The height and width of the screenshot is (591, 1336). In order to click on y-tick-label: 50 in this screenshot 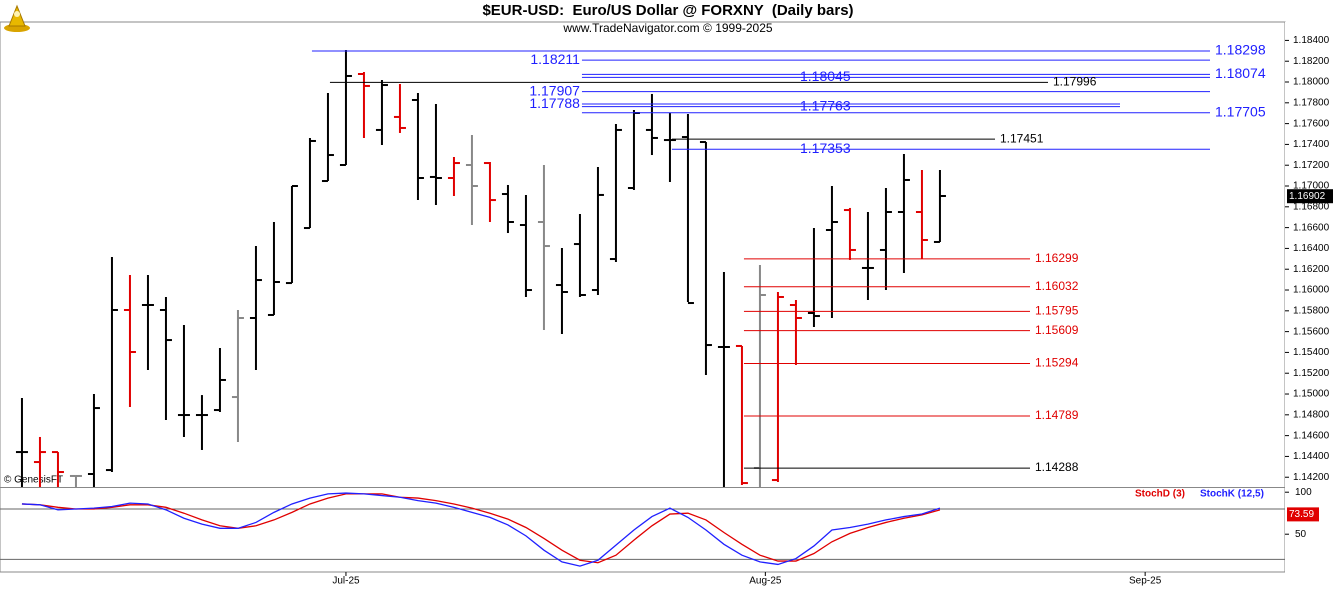, I will do `click(1301, 534)`.